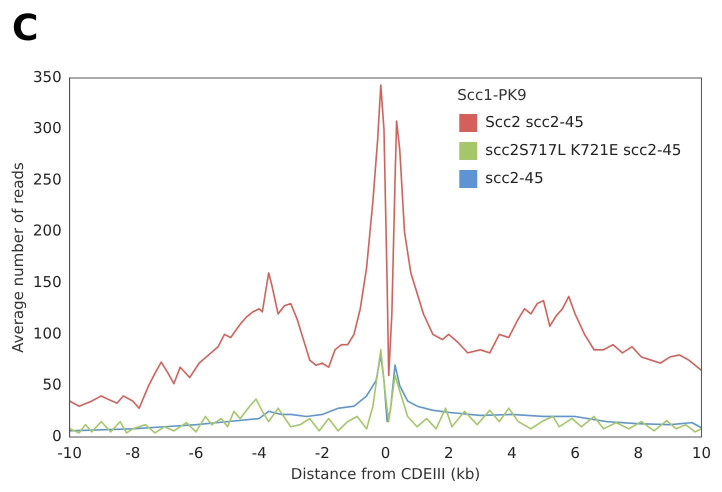  What do you see at coordinates (385, 453) in the screenshot?
I see `x-tick-label: 0` at bounding box center [385, 453].